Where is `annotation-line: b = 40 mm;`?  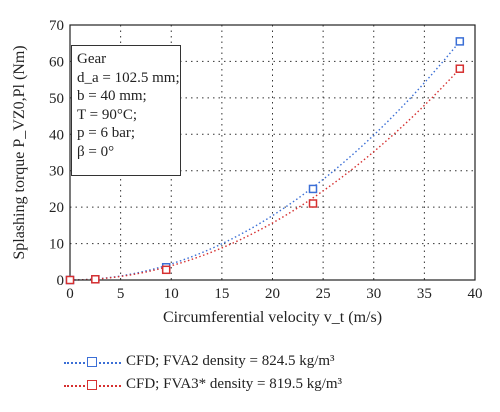
annotation-line: b = 40 mm; is located at coordinates (112, 96).